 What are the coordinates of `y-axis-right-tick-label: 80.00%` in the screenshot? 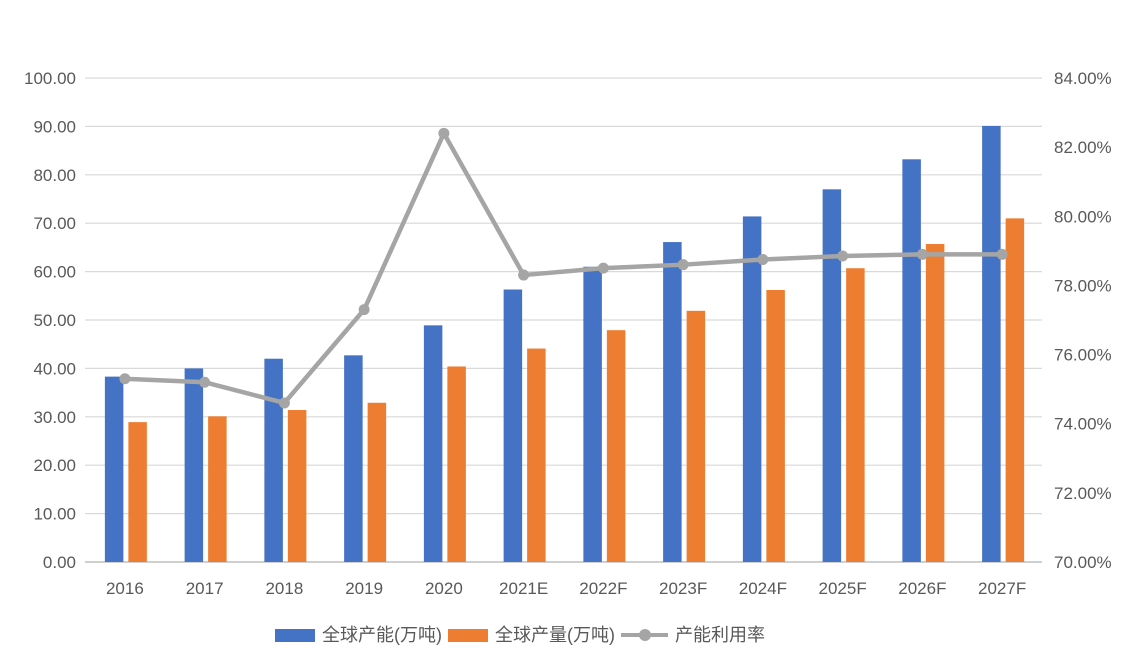 It's located at (1083, 216).